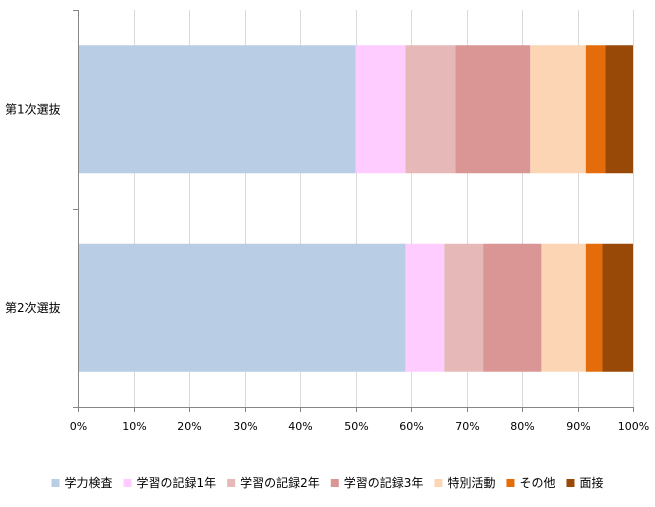  Describe the element at coordinates (467, 426) in the screenshot. I see `x-tick-label: 70%` at that location.